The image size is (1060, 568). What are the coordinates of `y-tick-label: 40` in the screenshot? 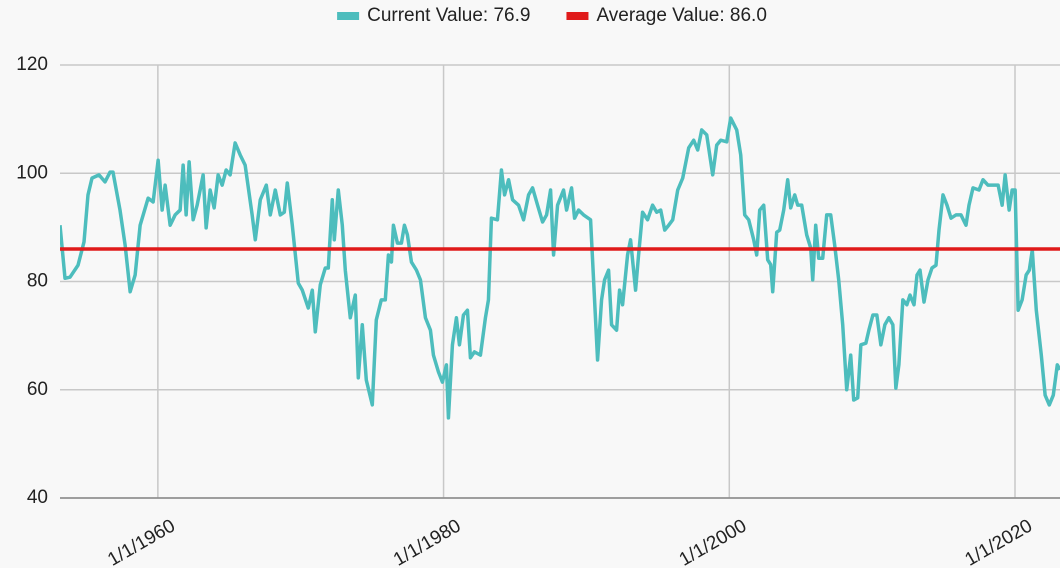 It's located at (37, 497).